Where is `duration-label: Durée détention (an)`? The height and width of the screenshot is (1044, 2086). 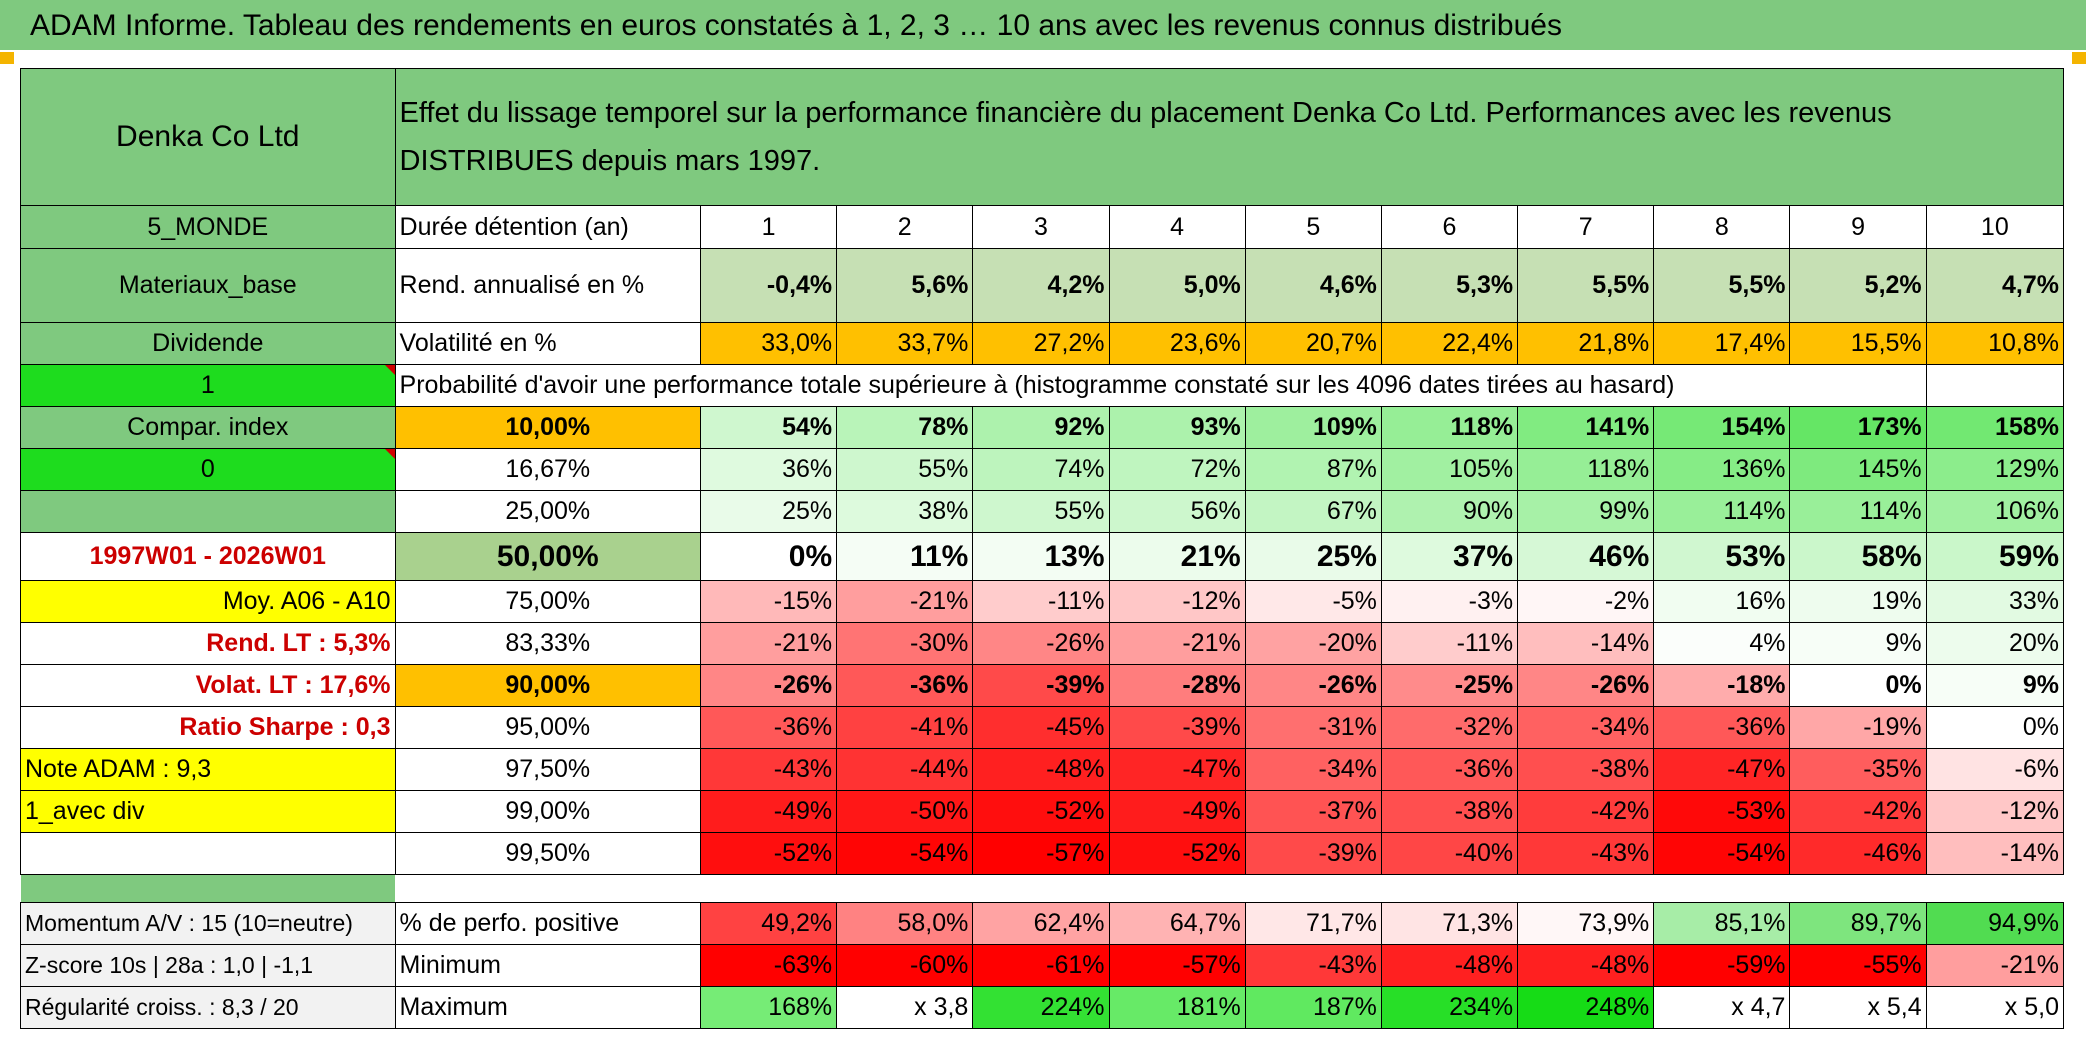
duration-label: Durée détention (an) is located at coordinates (547, 227).